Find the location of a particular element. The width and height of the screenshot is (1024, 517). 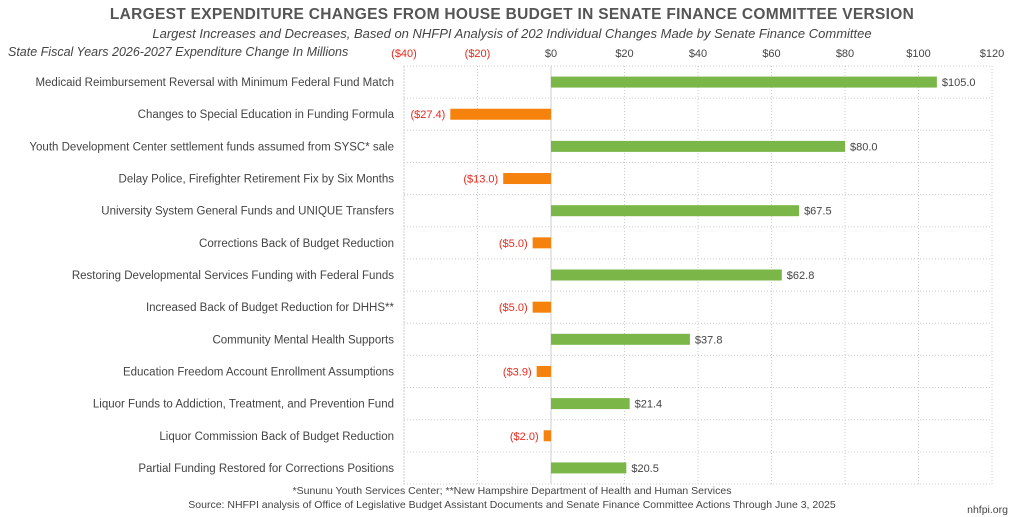

site-url: nhfpi.org is located at coordinates (987, 510).